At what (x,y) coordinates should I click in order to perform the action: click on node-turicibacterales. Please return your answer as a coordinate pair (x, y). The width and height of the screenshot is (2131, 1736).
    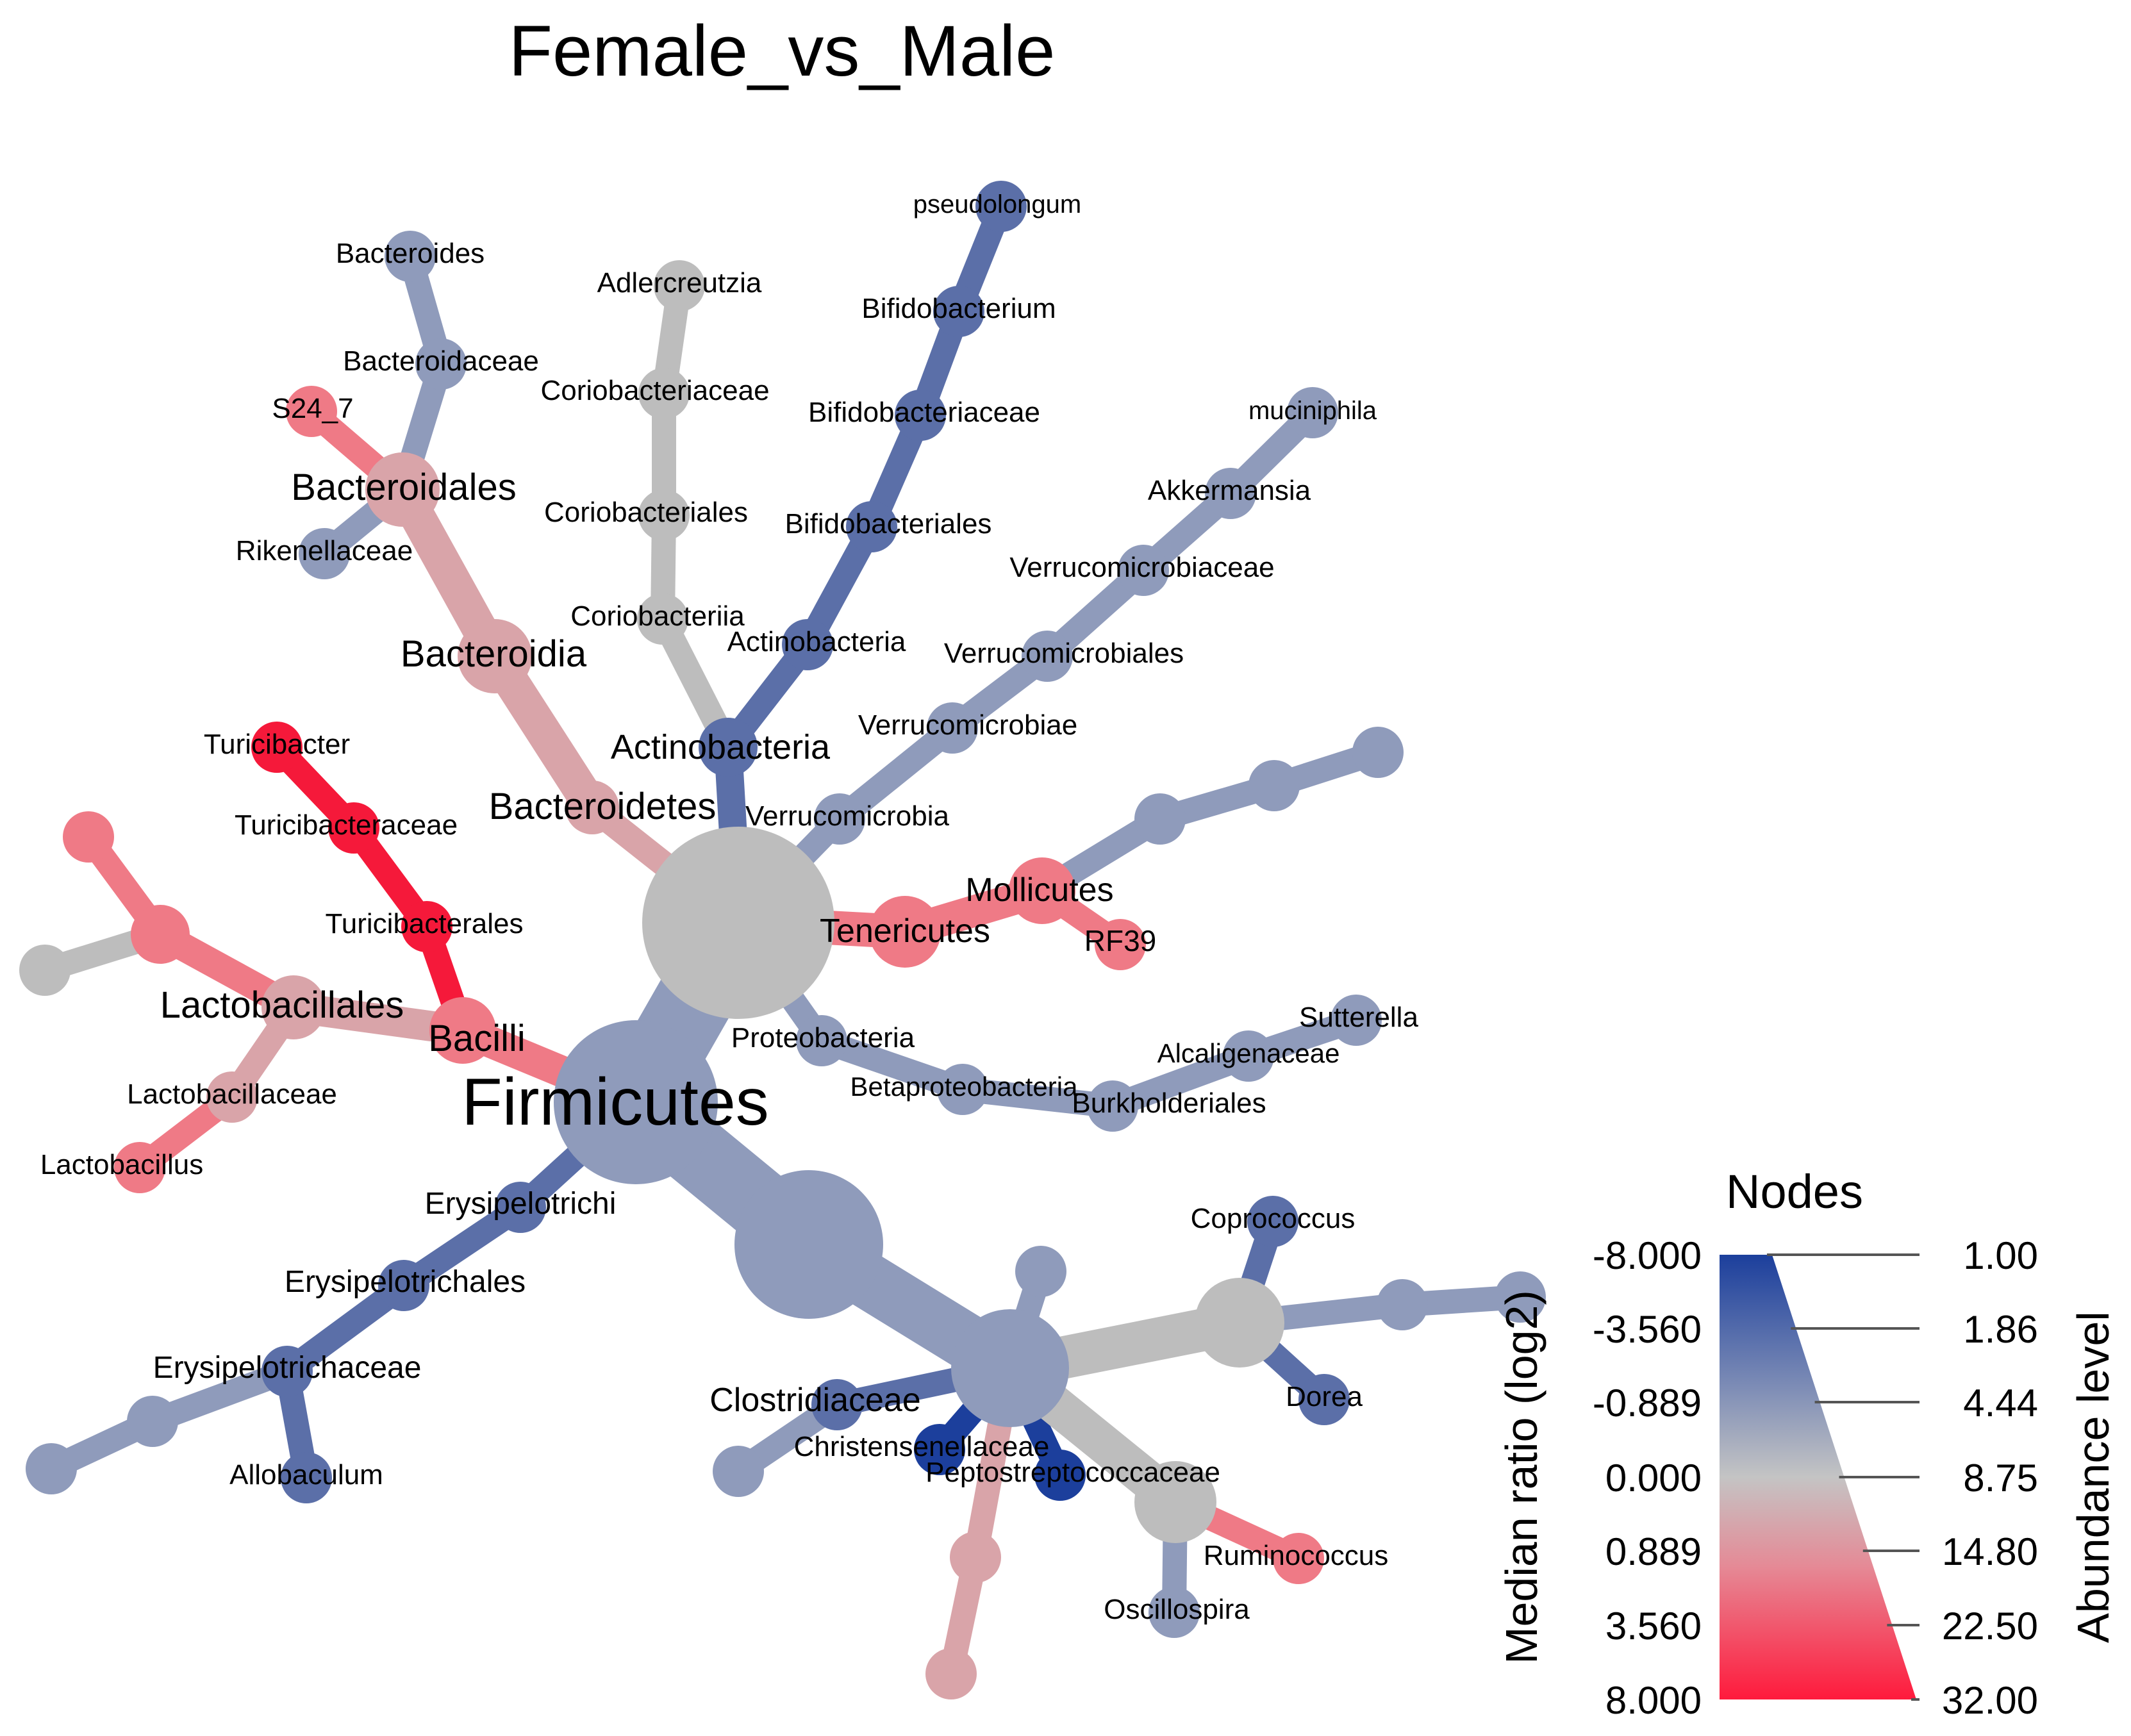
    Looking at the image, I should click on (426, 926).